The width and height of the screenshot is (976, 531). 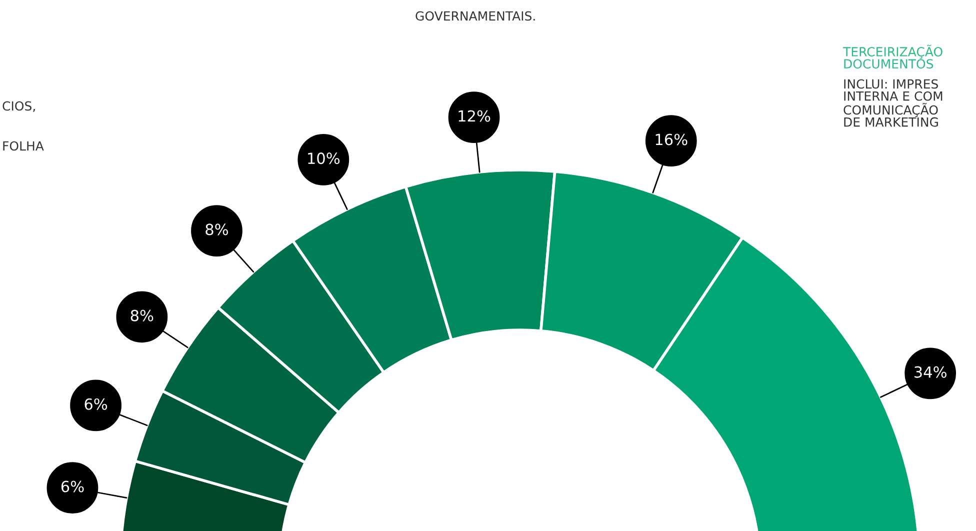 What do you see at coordinates (474, 116) in the screenshot?
I see `data-label: 12%` at bounding box center [474, 116].